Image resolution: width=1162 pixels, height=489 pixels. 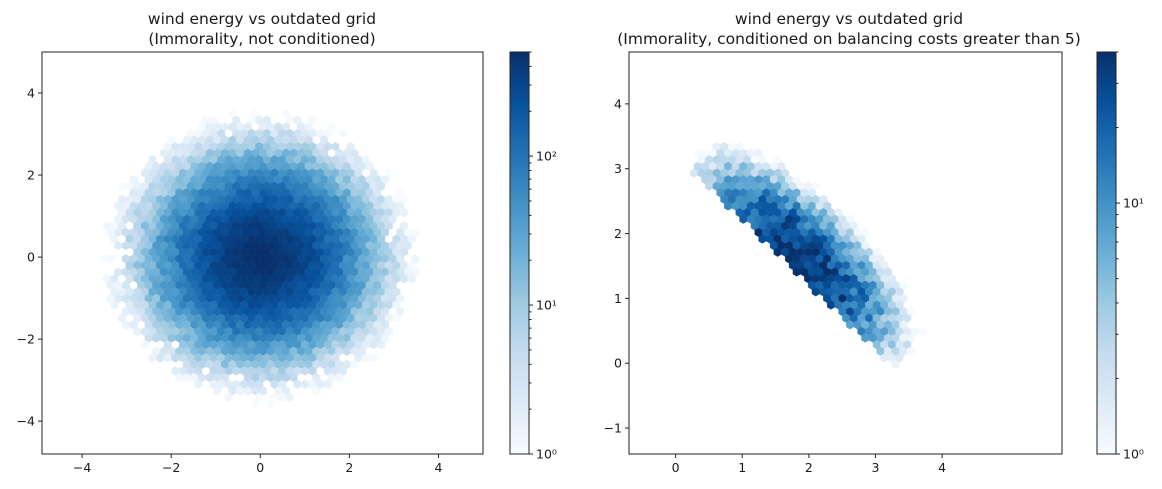 What do you see at coordinates (613, 428) in the screenshot?
I see `right-y-tick-label: −1` at bounding box center [613, 428].